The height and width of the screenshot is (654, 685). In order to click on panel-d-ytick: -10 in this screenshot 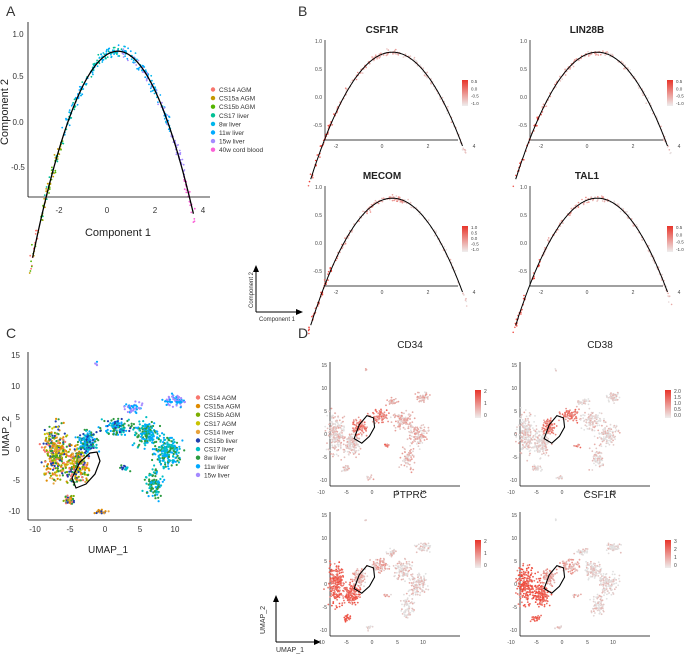, I will do `click(323, 631)`.